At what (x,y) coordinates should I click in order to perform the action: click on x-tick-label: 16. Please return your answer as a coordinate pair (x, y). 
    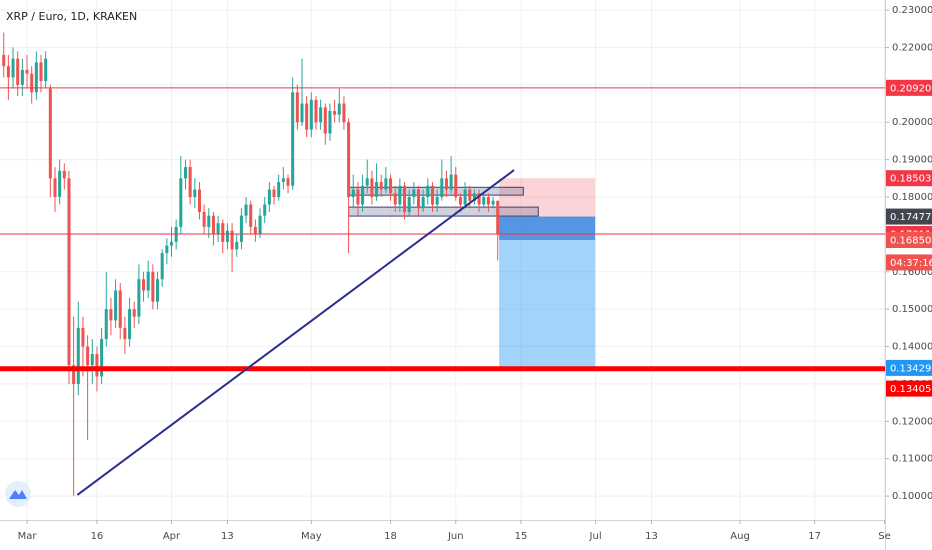
    Looking at the image, I should click on (97, 536).